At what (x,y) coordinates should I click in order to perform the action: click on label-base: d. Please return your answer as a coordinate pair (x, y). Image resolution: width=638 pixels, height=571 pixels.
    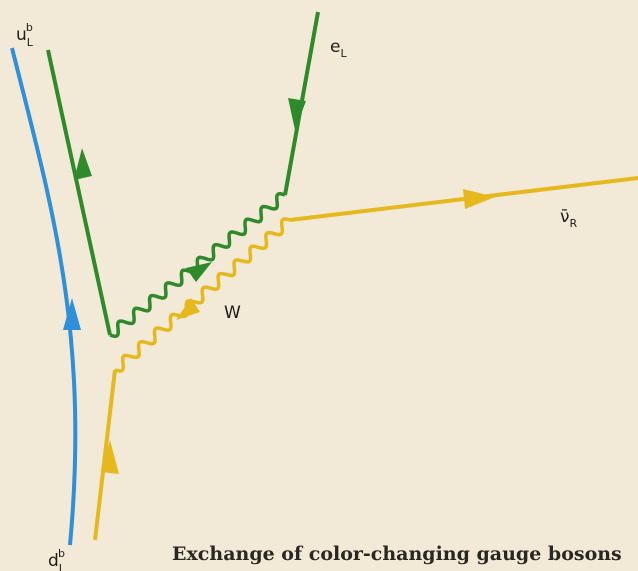
    Looking at the image, I should click on (53, 561).